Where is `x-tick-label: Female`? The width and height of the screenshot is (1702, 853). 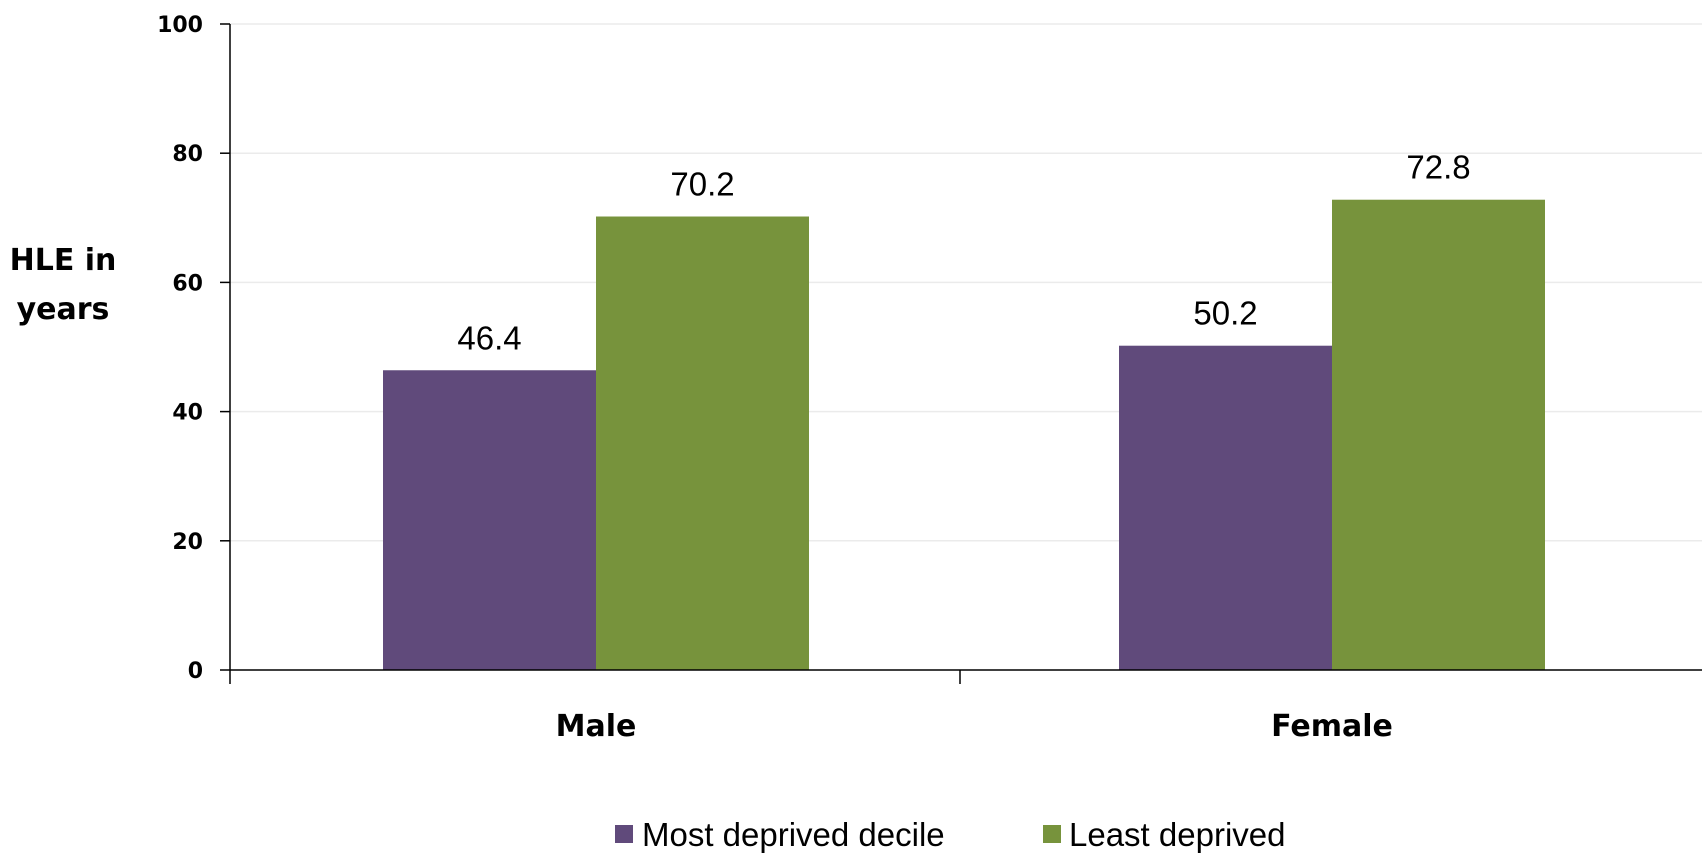 x-tick-label: Female is located at coordinates (1332, 726).